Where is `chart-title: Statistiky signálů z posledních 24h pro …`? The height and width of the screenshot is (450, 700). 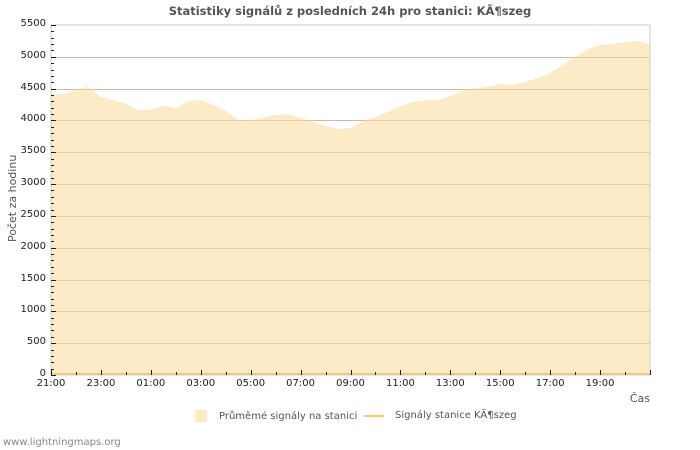
chart-title: Statistiky signálů z posledních 24h pro … is located at coordinates (350, 11).